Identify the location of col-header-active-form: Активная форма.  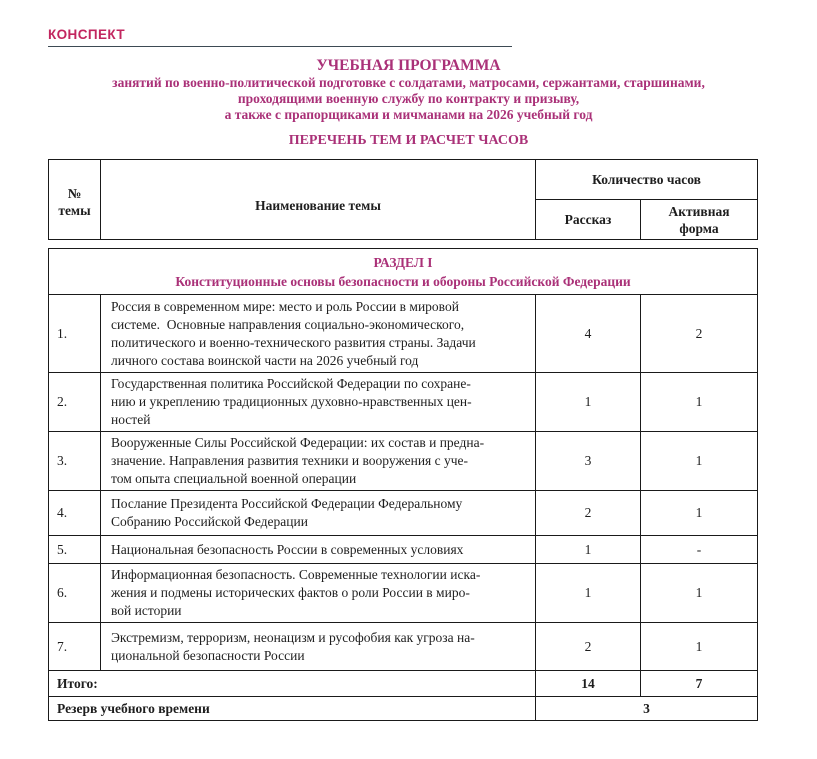
(699, 219).